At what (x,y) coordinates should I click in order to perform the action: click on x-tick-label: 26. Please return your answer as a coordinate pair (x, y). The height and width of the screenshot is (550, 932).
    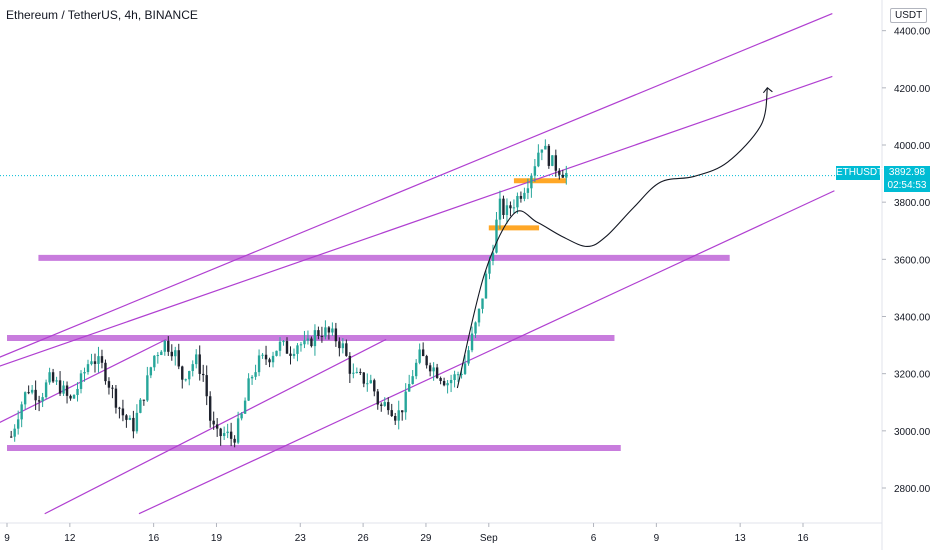
    Looking at the image, I should click on (364, 538).